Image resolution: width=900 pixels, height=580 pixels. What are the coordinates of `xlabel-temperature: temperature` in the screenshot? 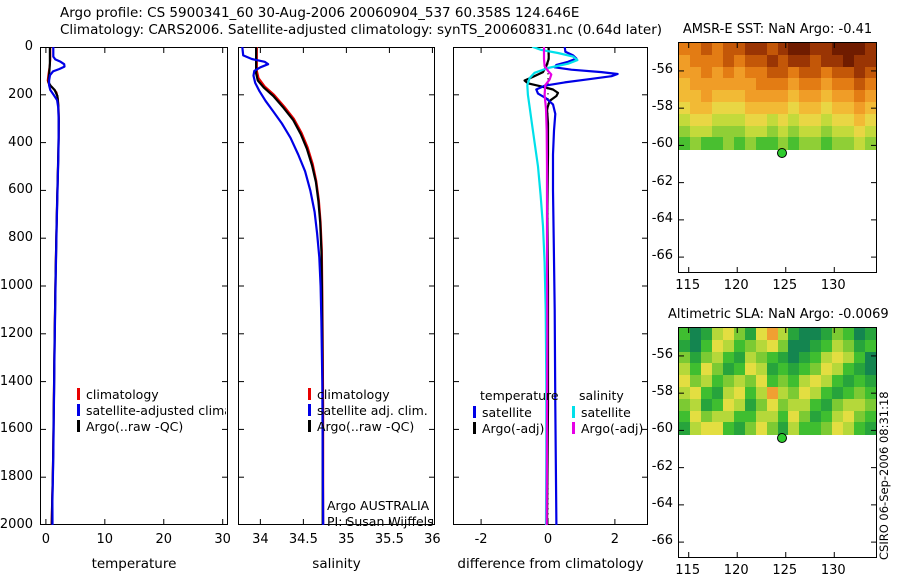 It's located at (134, 564).